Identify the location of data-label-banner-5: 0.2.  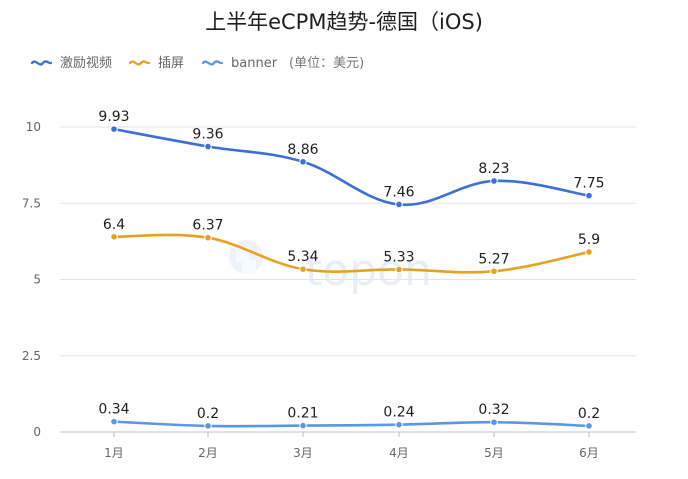
(589, 414).